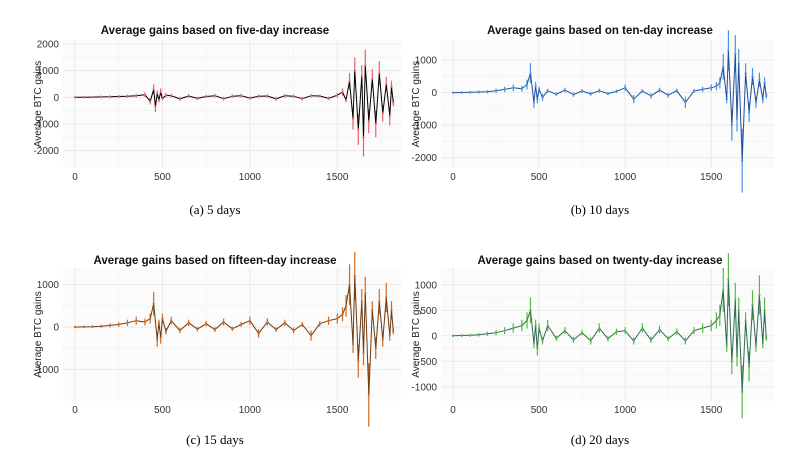 The height and width of the screenshot is (458, 801). What do you see at coordinates (215, 31) in the screenshot?
I see `chart-title: Average gains based on five-day increase` at bounding box center [215, 31].